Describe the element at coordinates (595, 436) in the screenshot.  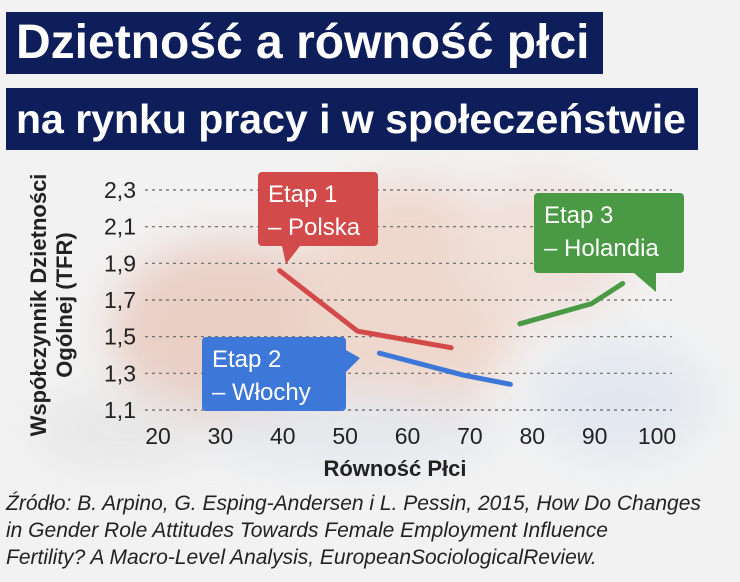
I see `x-tick-label: 90` at that location.